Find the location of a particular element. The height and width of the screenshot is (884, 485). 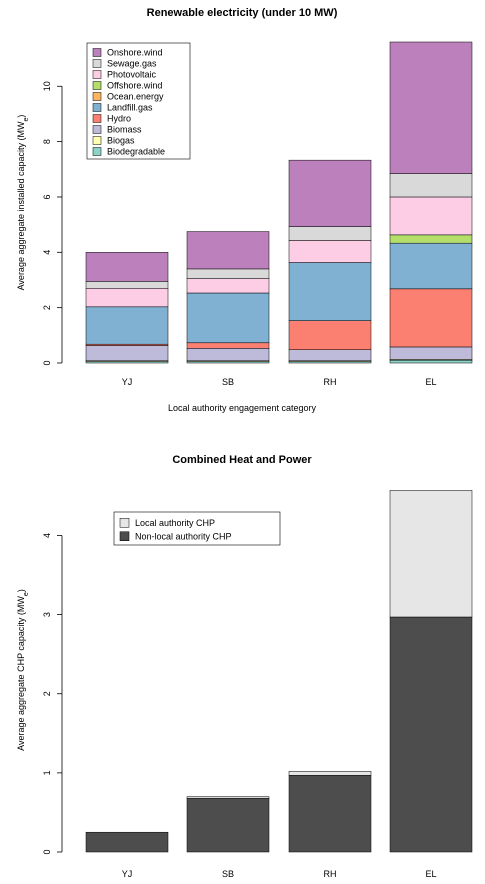

bar-rh-hydro is located at coordinates (330, 335).